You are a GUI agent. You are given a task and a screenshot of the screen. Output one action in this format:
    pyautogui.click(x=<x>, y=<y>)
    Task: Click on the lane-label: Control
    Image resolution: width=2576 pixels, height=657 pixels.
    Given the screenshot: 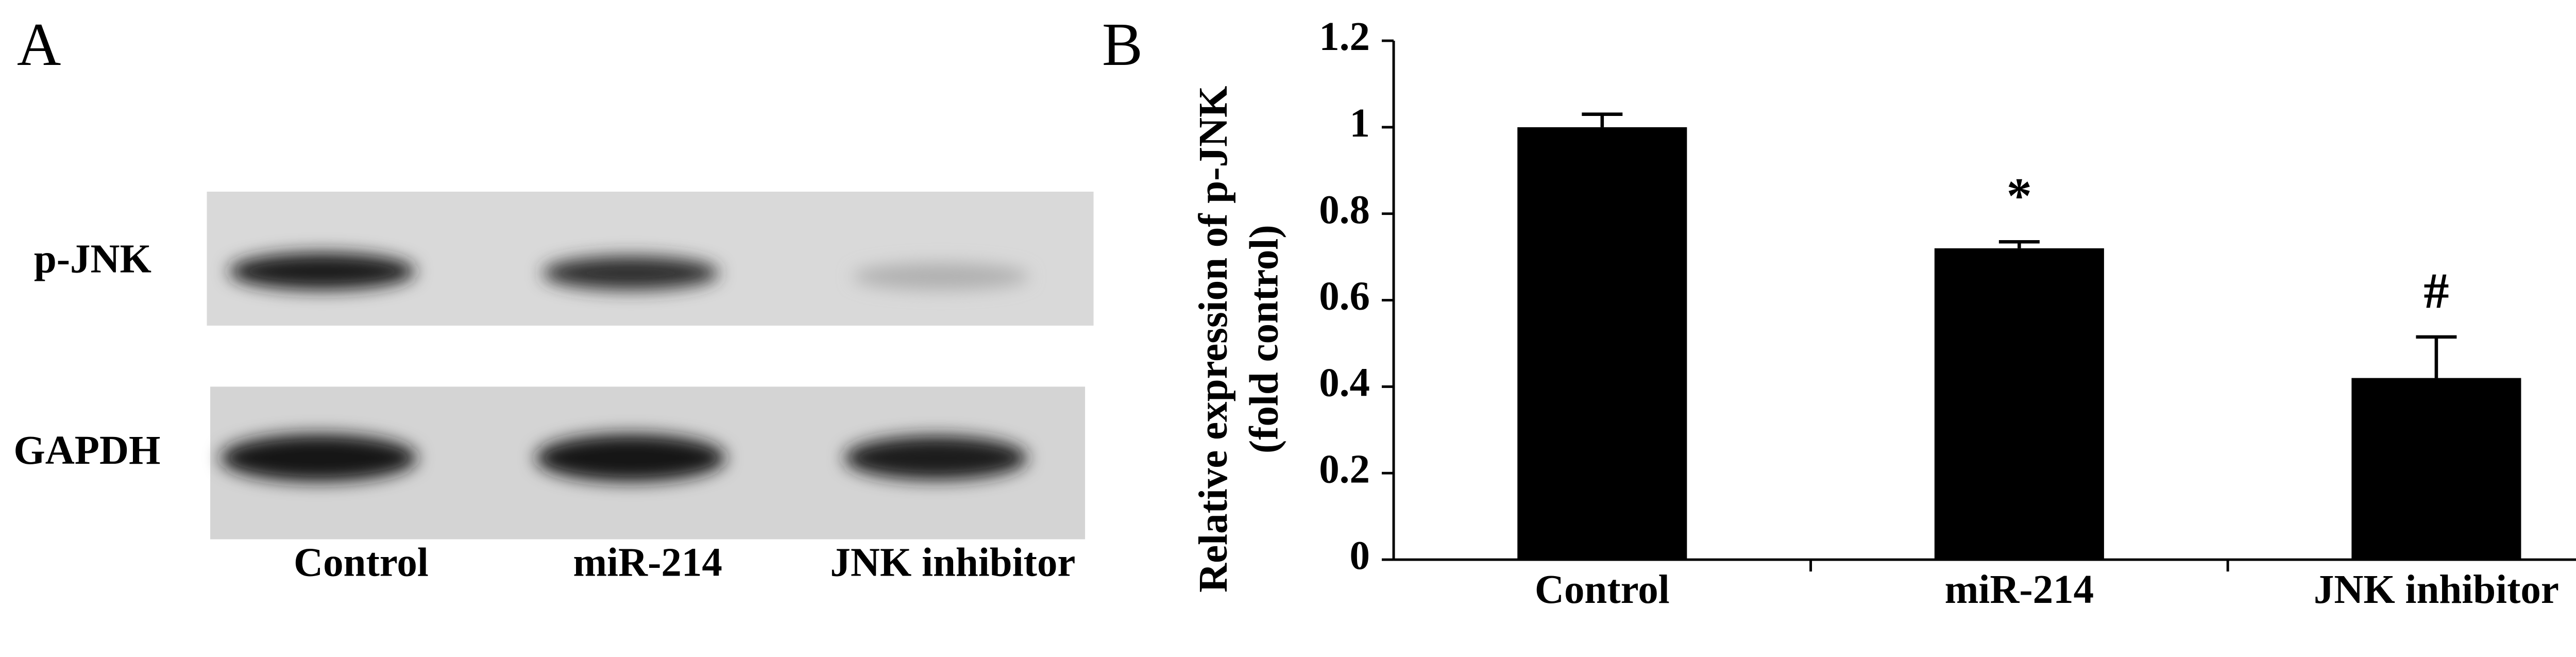 What is the action you would take?
    pyautogui.click(x=361, y=562)
    